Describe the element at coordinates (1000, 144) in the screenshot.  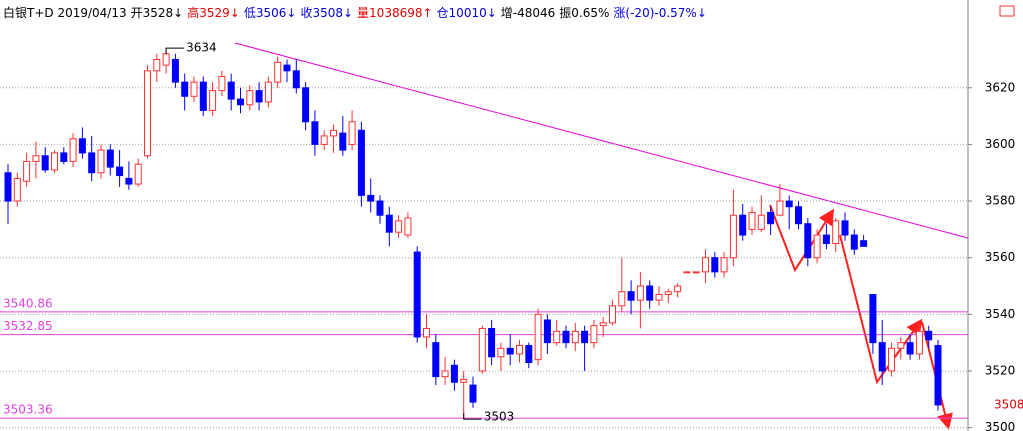
I see `y-tick-label: 3600` at that location.